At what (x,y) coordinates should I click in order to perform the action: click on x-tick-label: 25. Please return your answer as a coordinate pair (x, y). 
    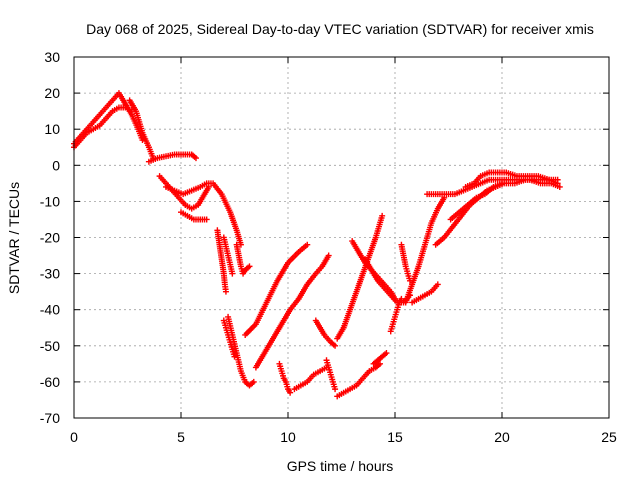
    Looking at the image, I should click on (609, 437).